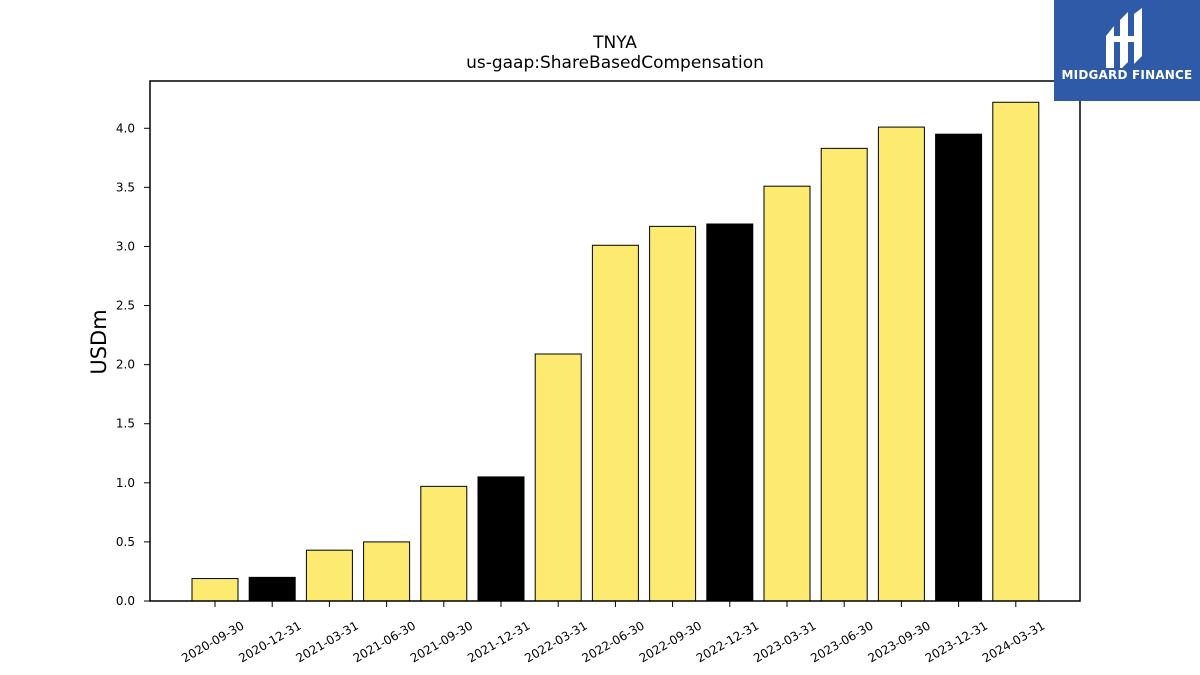  What do you see at coordinates (125, 365) in the screenshot?
I see `y-tick-label: 2.0` at bounding box center [125, 365].